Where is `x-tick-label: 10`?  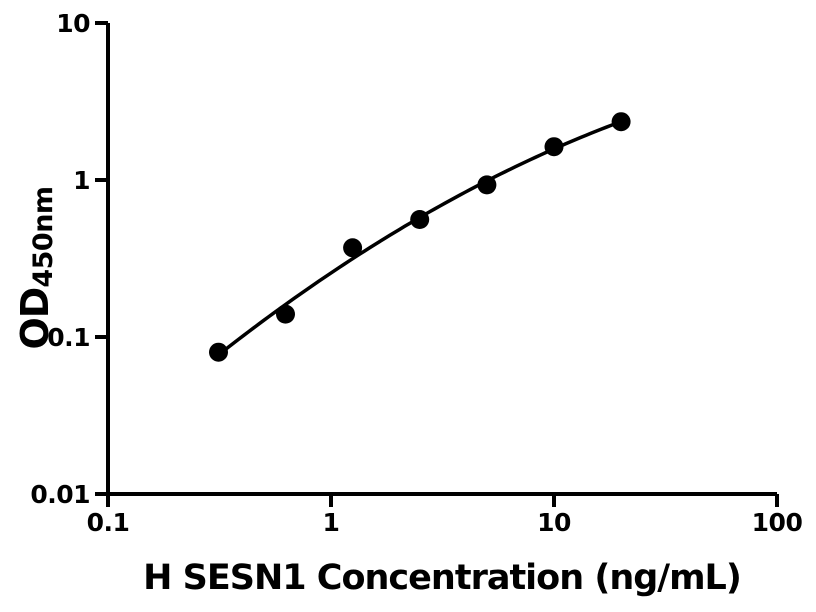 x-tick-label: 10 is located at coordinates (554, 522).